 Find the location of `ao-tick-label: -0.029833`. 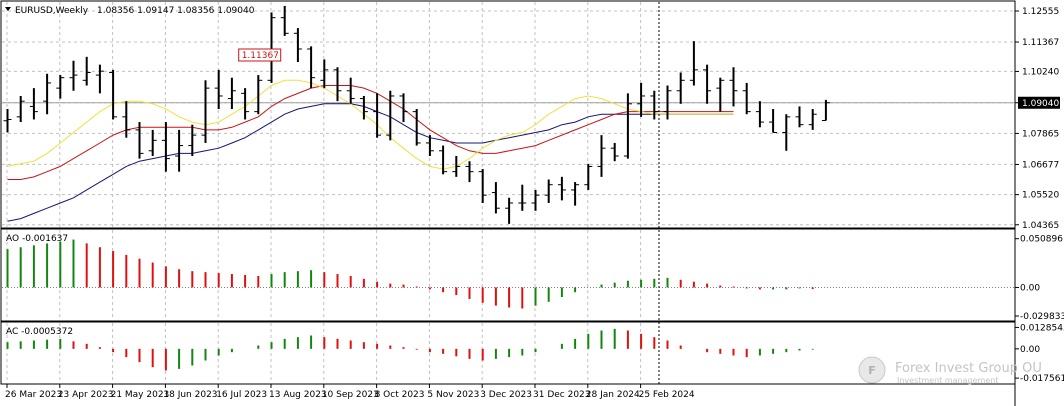

ao-tick-label: -0.029833 is located at coordinates (1042, 317).